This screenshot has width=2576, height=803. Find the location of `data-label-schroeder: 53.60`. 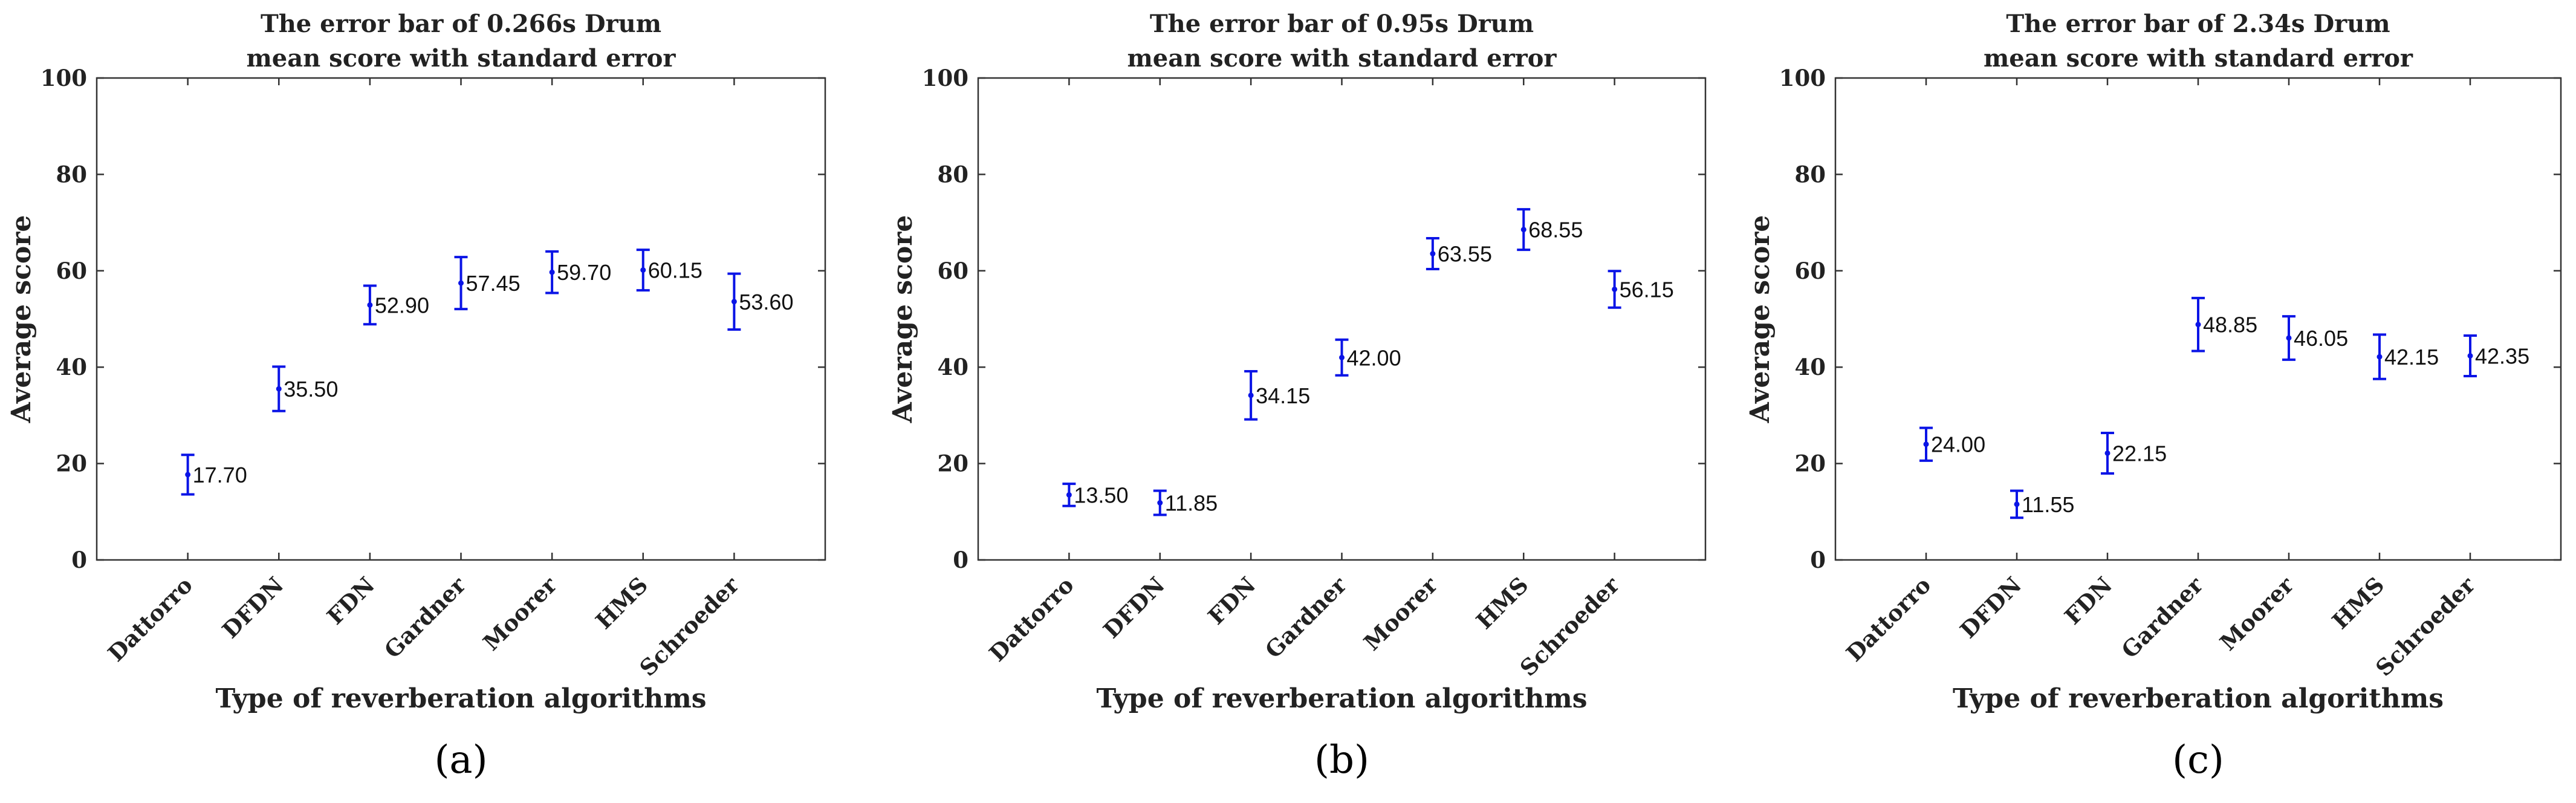

data-label-schroeder: 53.60 is located at coordinates (766, 302).